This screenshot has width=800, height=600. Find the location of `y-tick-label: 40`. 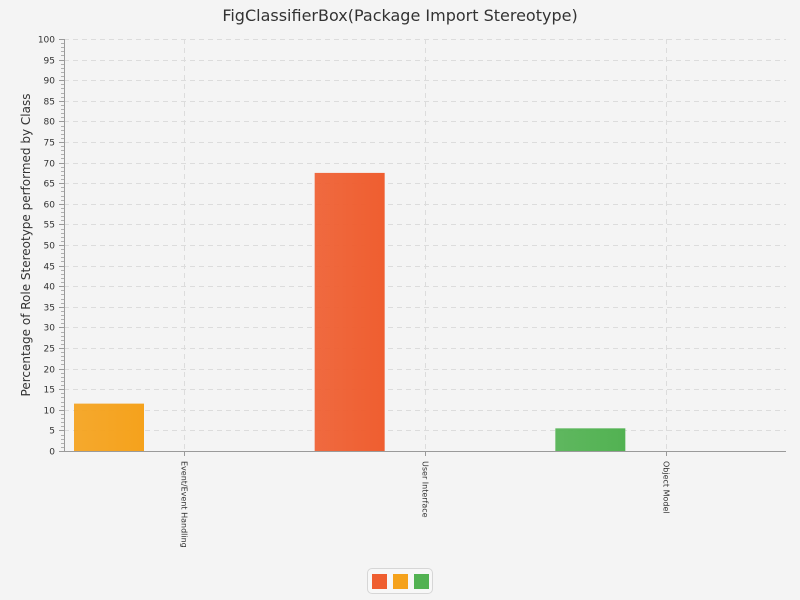

y-tick-label: 40 is located at coordinates (50, 288).